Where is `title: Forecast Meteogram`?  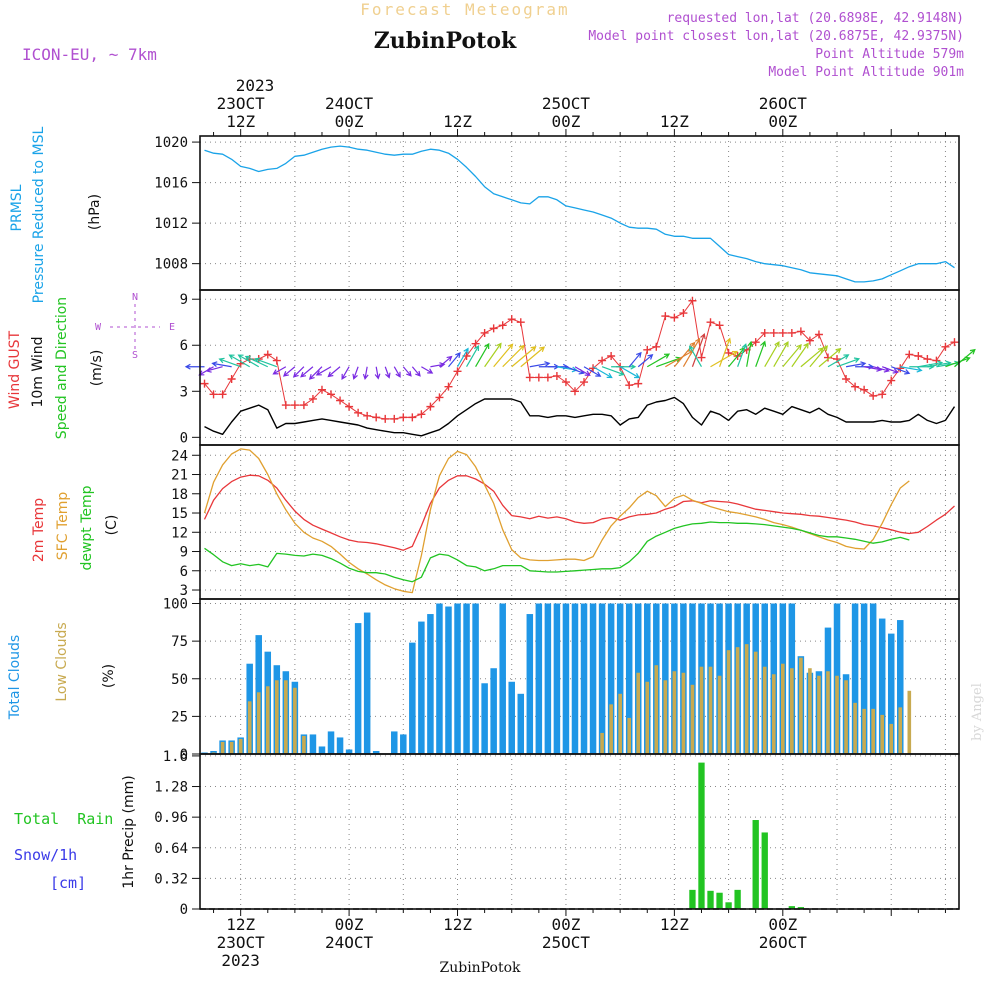 title: Forecast Meteogram is located at coordinates (464, 9).